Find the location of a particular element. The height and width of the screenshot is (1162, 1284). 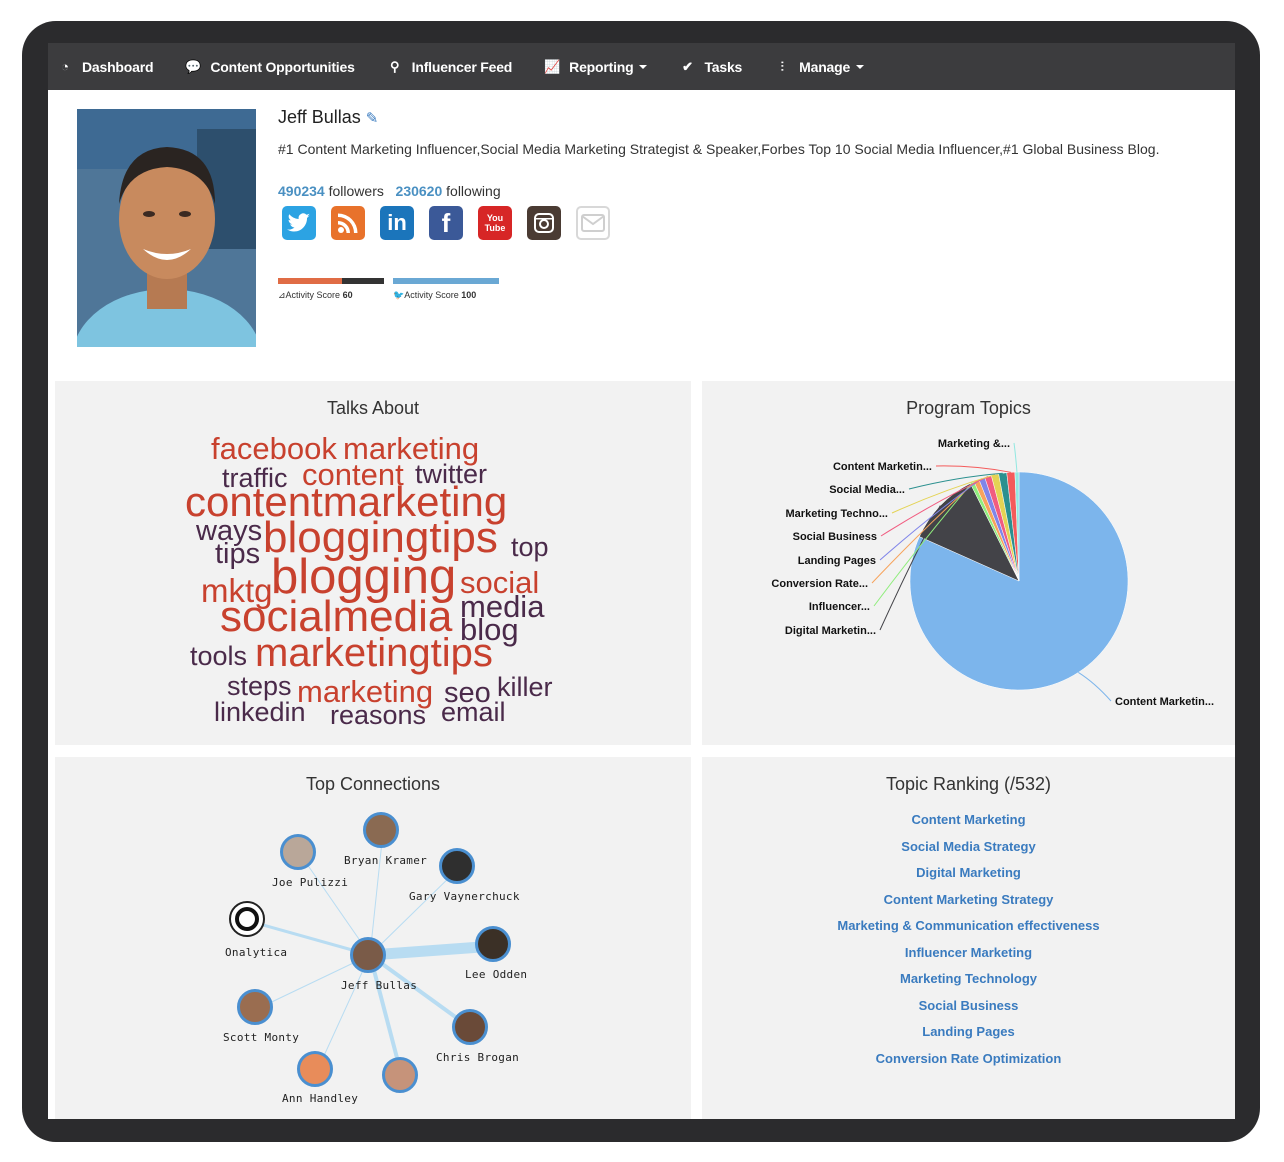

nav-dashboard: ◔ Dashboard is located at coordinates (104, 67).